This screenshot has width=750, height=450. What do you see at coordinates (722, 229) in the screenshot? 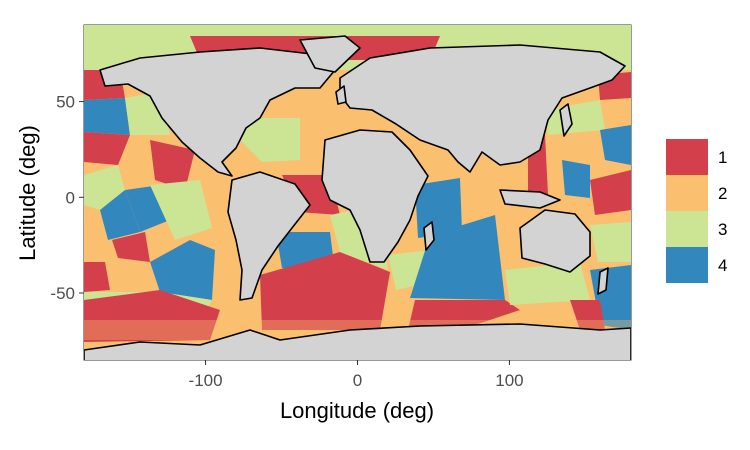
I see `legend-label: 3` at bounding box center [722, 229].